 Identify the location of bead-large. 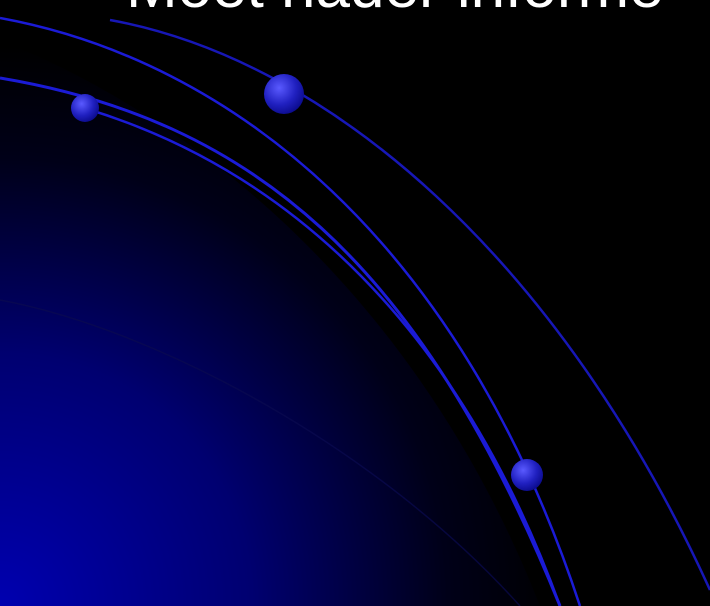
(284, 94).